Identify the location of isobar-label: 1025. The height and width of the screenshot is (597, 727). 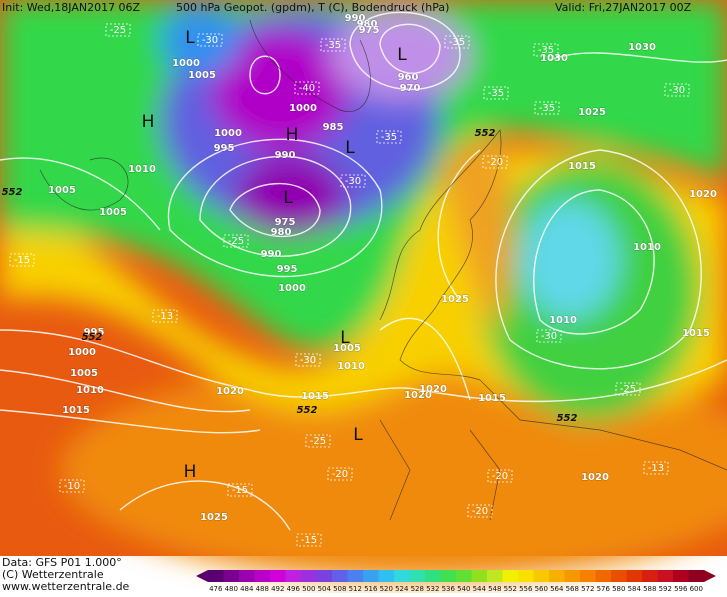
(214, 517).